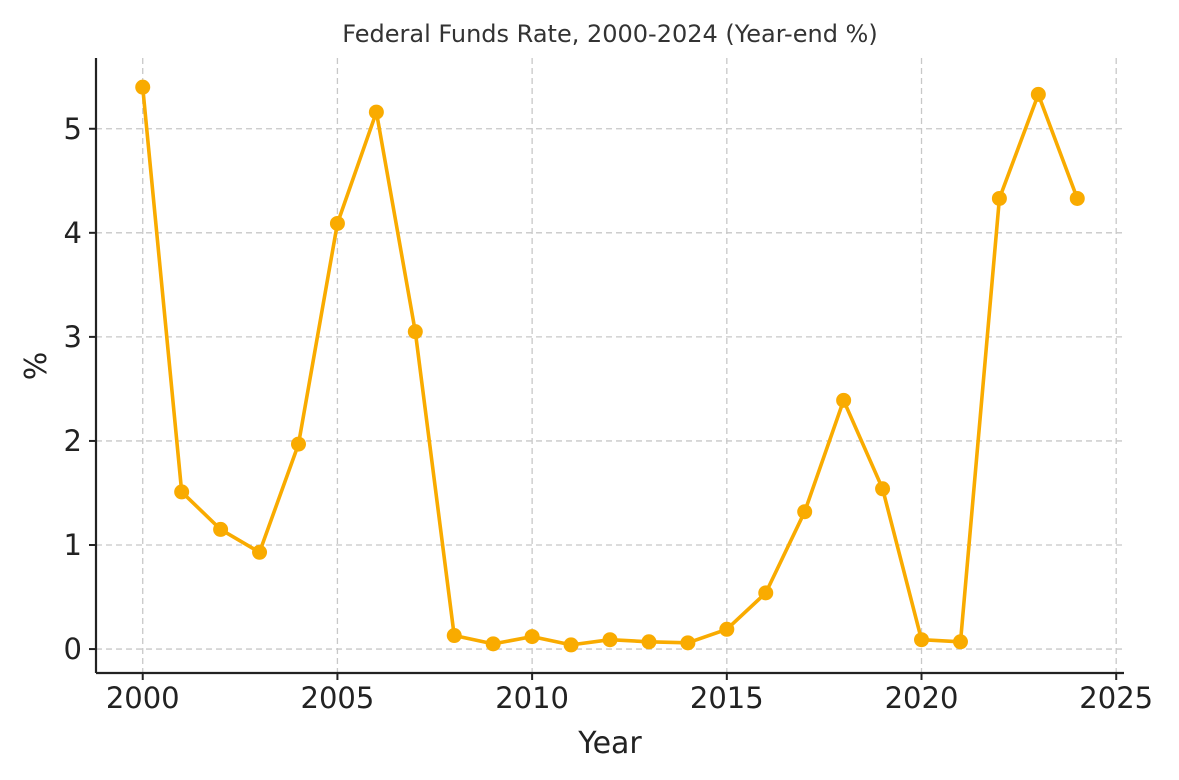 This screenshot has width=1179, height=780. I want to click on y-tick-label: 4, so click(73, 233).